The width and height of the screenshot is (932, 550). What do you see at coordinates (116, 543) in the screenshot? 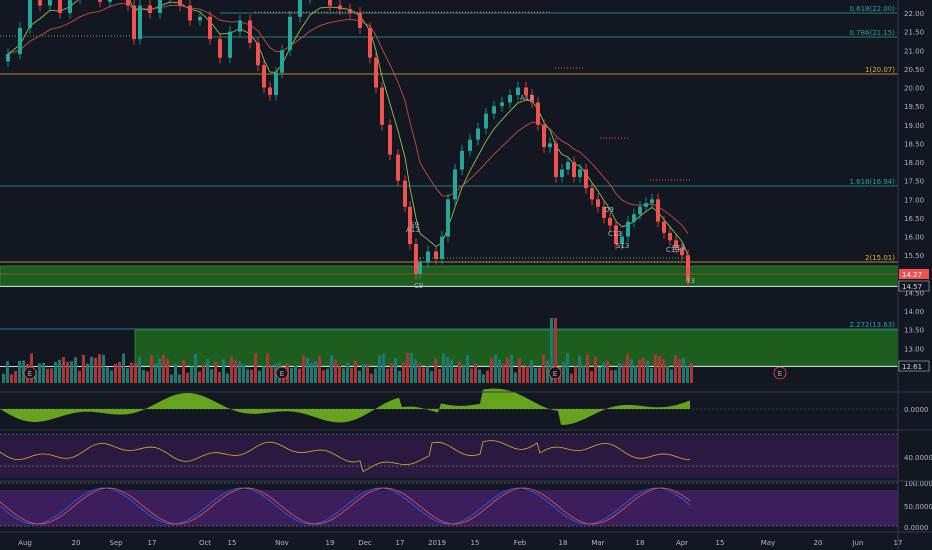
I see `time-tick-label: Sep` at bounding box center [116, 543].